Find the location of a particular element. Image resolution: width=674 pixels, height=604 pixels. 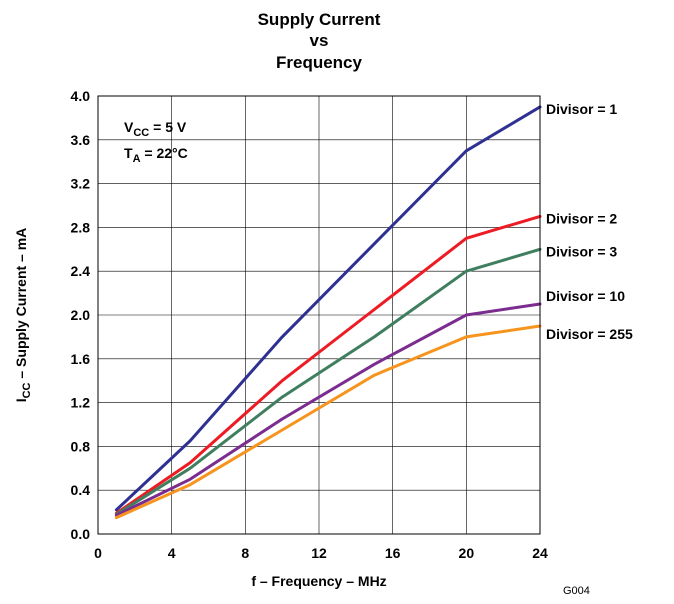

x-tick-label: 24 is located at coordinates (540, 553).